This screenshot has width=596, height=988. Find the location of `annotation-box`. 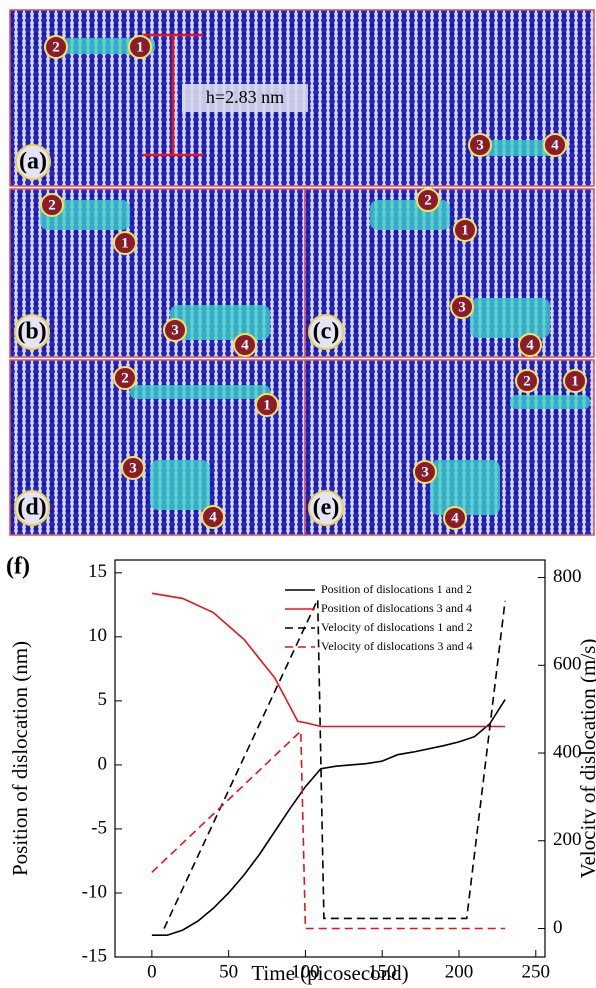

annotation-box is located at coordinates (245, 98).